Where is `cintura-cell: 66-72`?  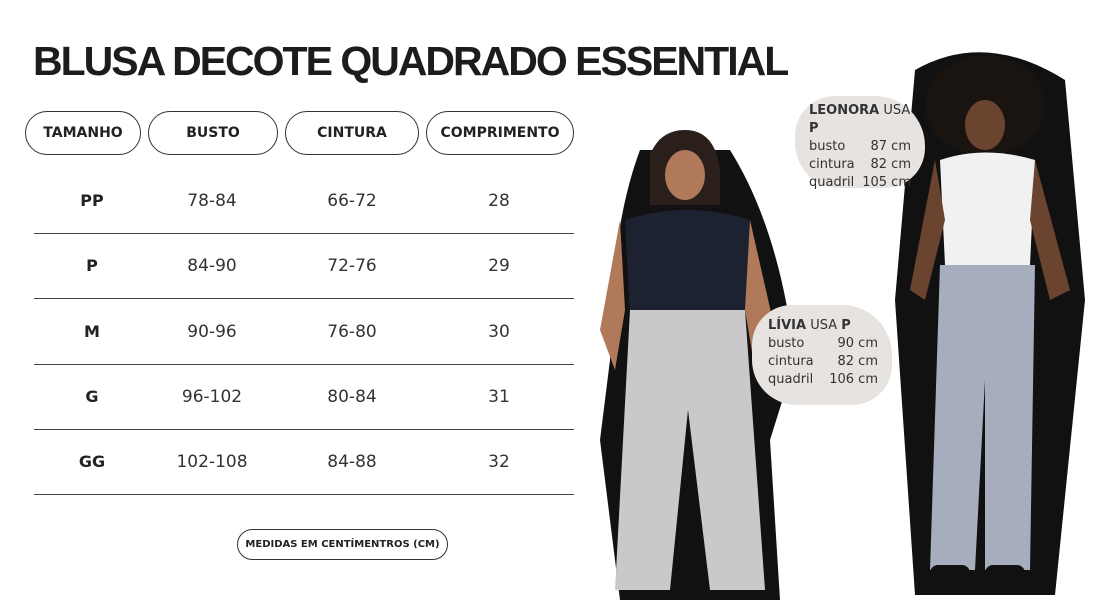
cintura-cell: 66-72 is located at coordinates (352, 201).